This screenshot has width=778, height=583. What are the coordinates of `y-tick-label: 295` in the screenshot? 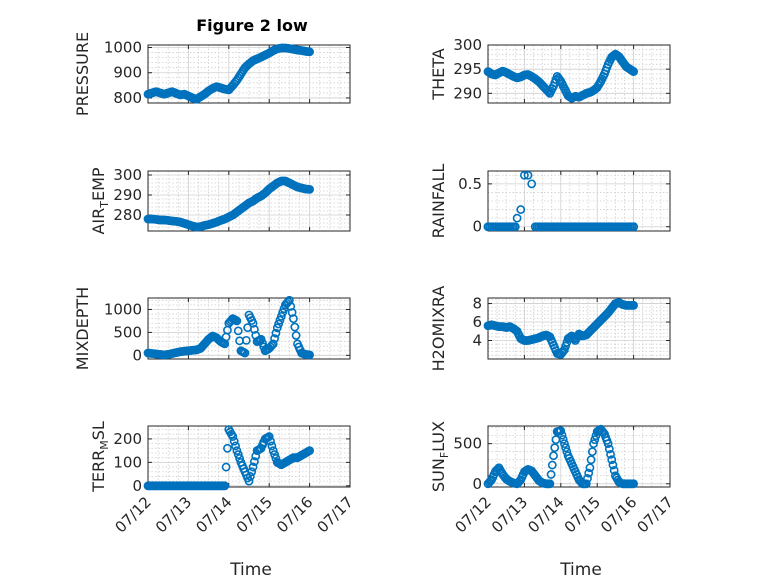 It's located at (467, 69).